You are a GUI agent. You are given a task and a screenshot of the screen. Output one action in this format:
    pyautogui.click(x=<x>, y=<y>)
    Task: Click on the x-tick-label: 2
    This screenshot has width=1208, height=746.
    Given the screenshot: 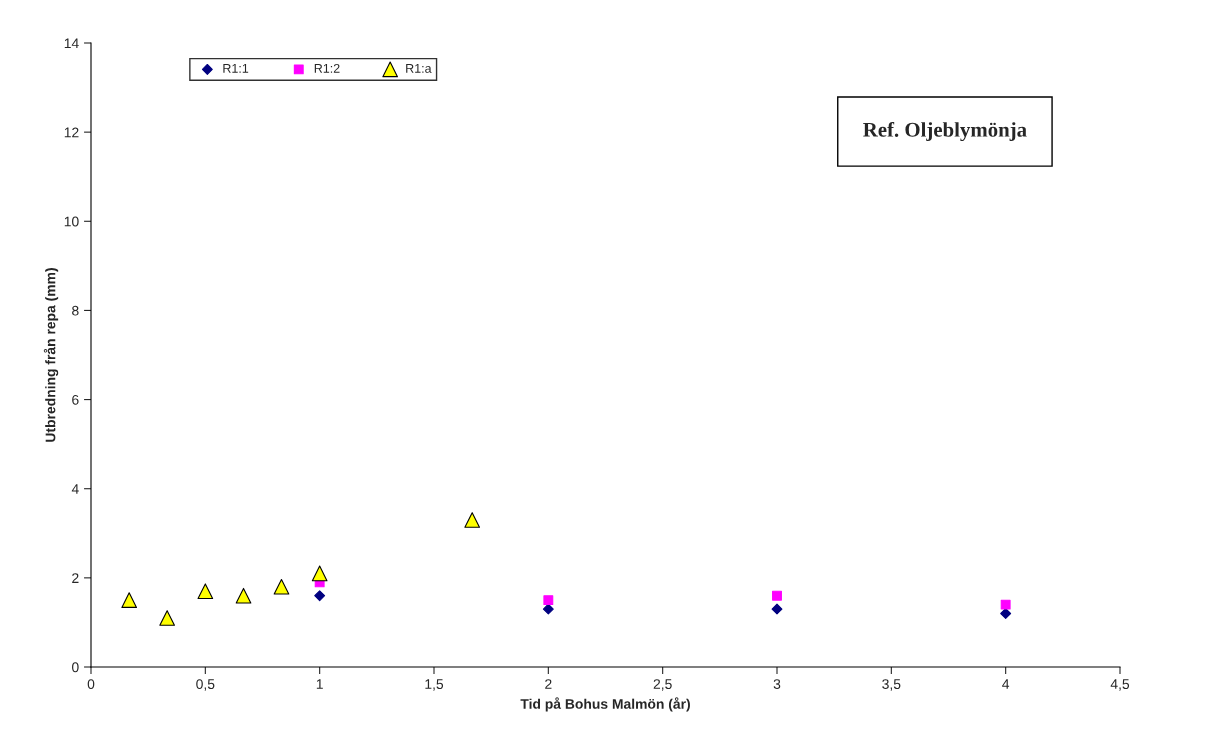 What is the action you would take?
    pyautogui.click(x=548, y=684)
    